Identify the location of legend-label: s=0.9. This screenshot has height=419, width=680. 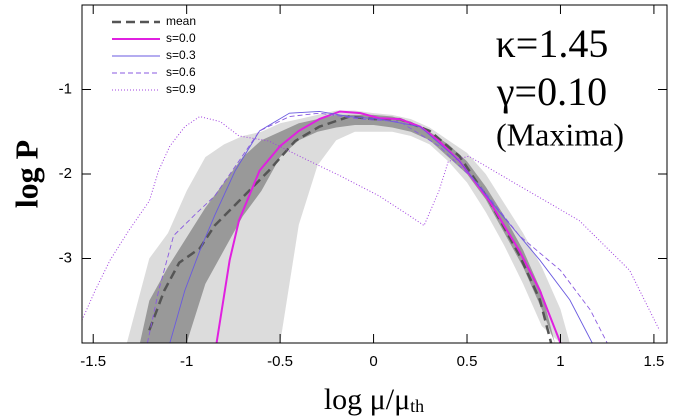
(181, 89).